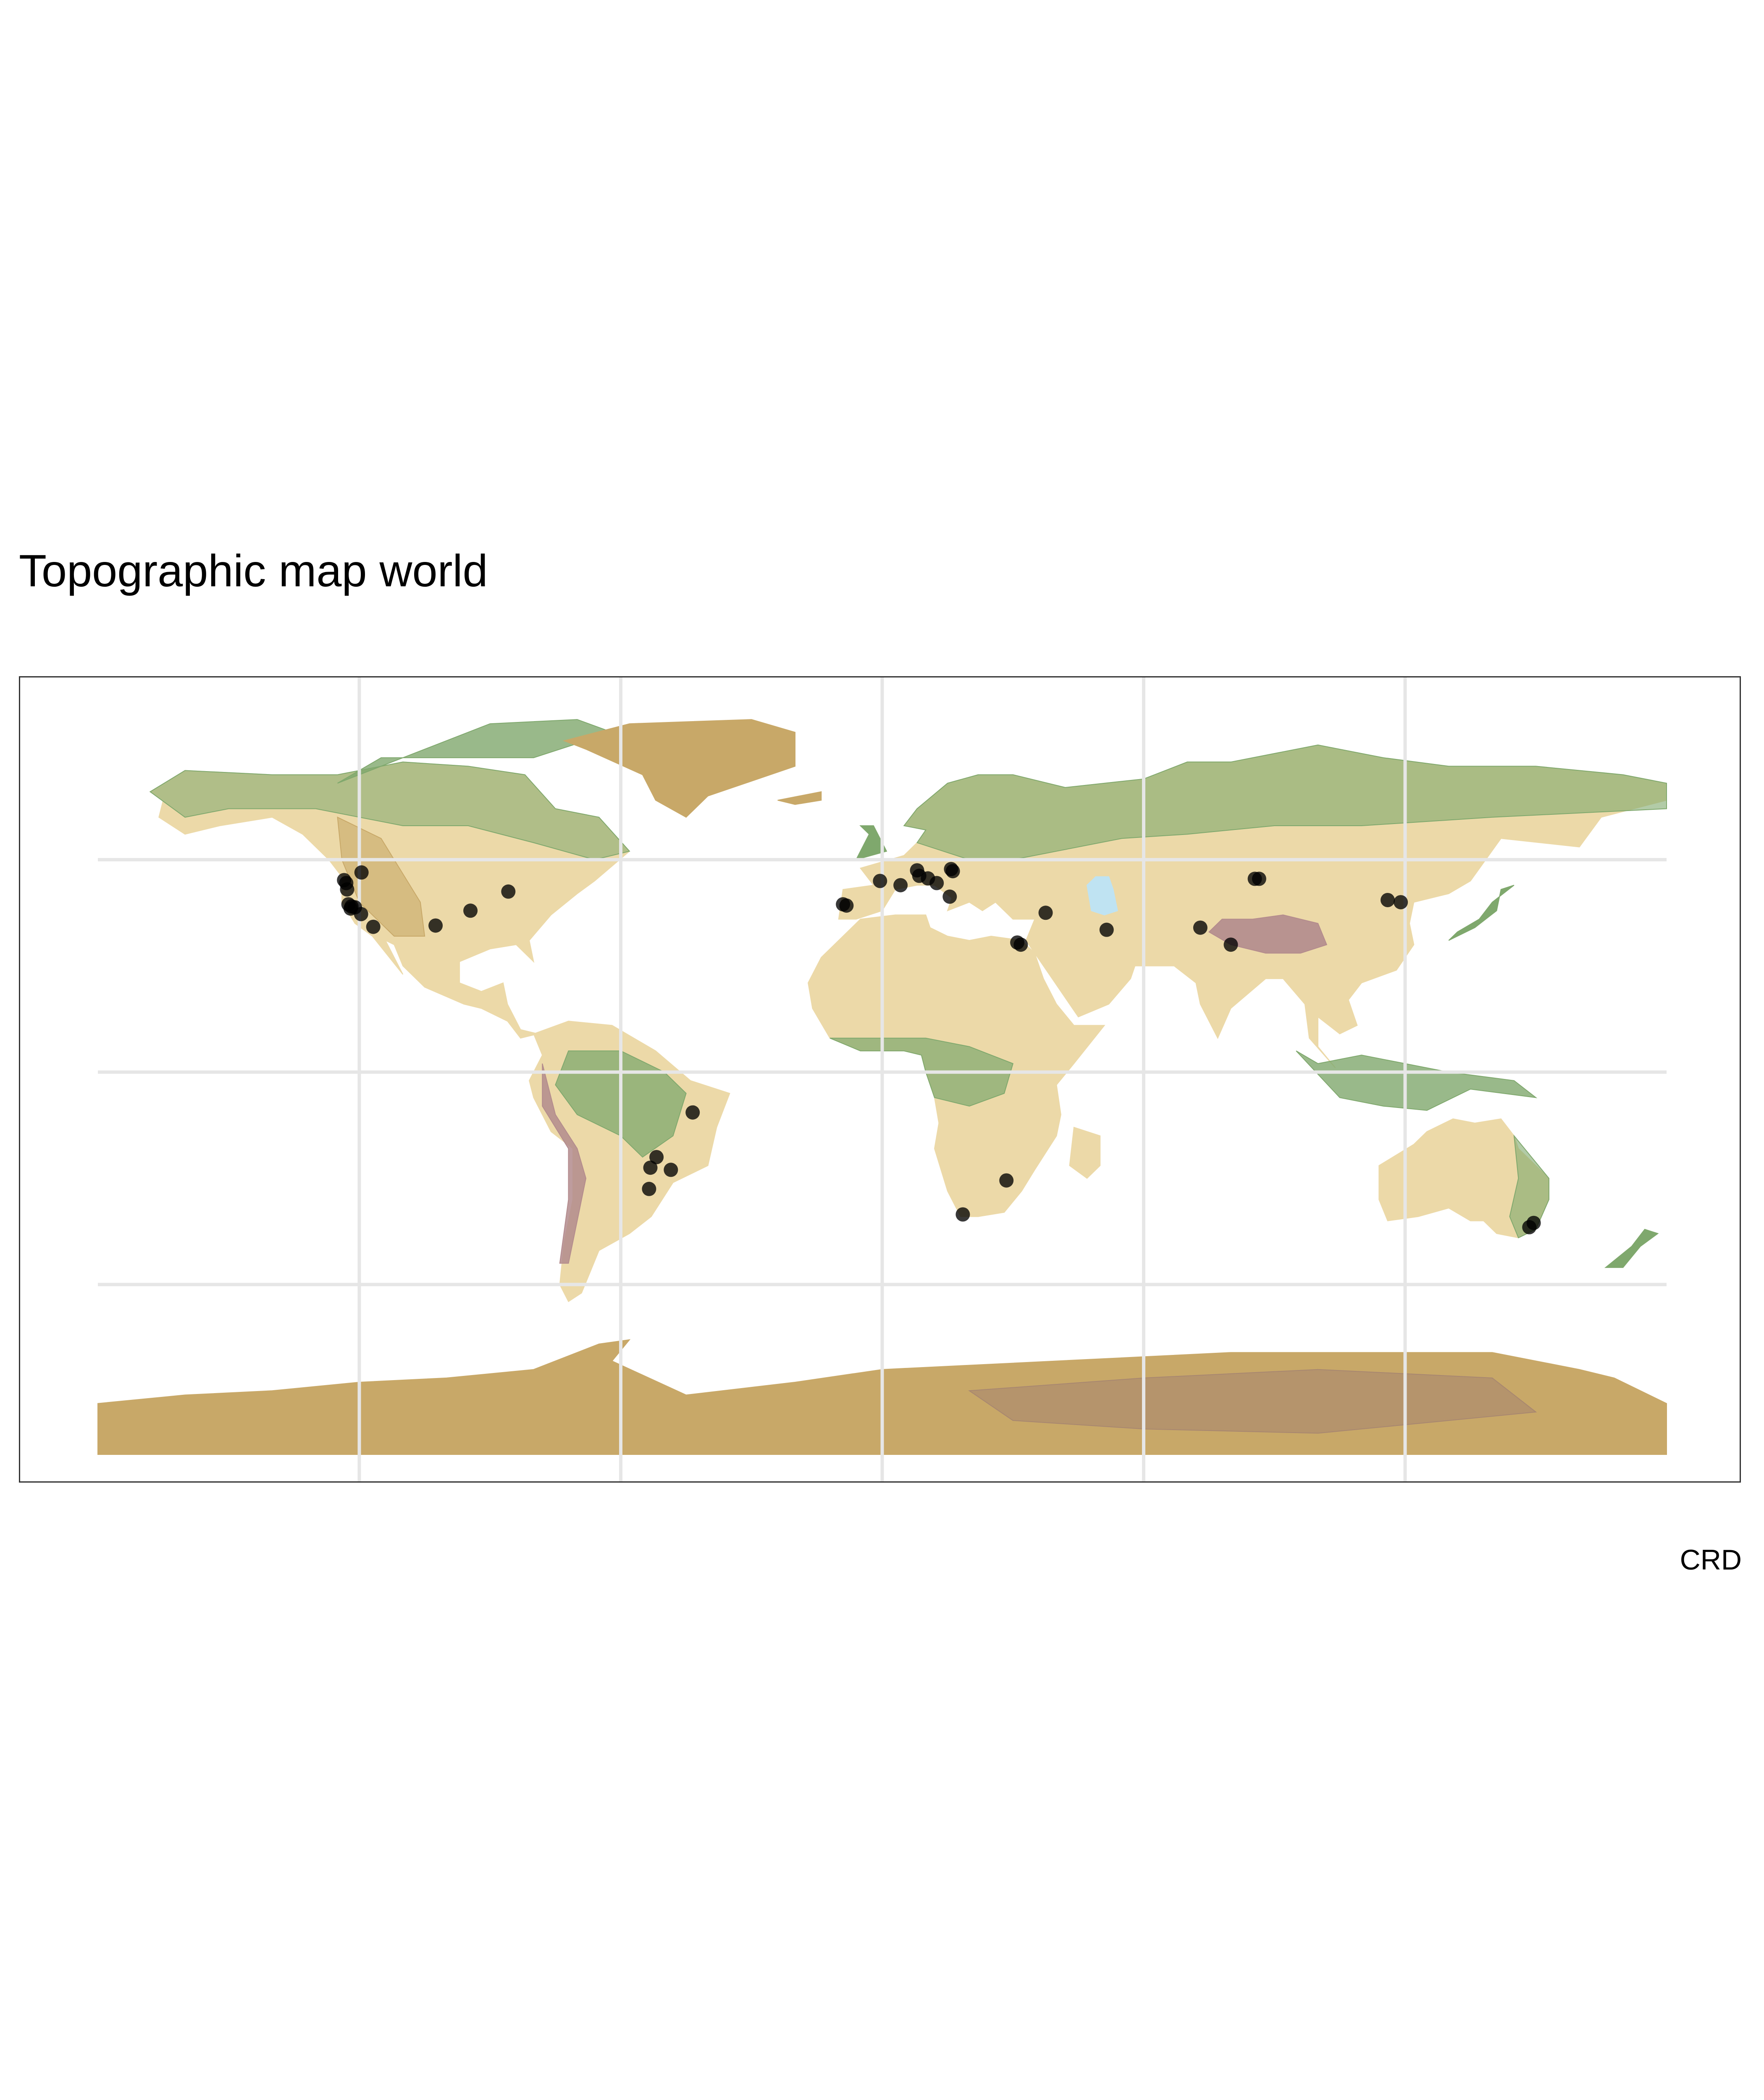 Image resolution: width=1764 pixels, height=2100 pixels. Describe the element at coordinates (253, 570) in the screenshot. I see `map-title: Topographic map world` at that location.